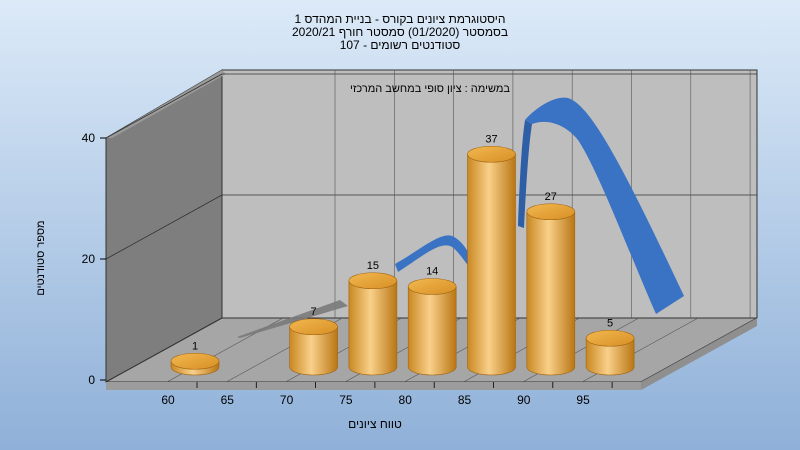 The height and width of the screenshot is (450, 800). Describe the element at coordinates (465, 400) in the screenshot. I see `x-tick-label: 85` at that location.